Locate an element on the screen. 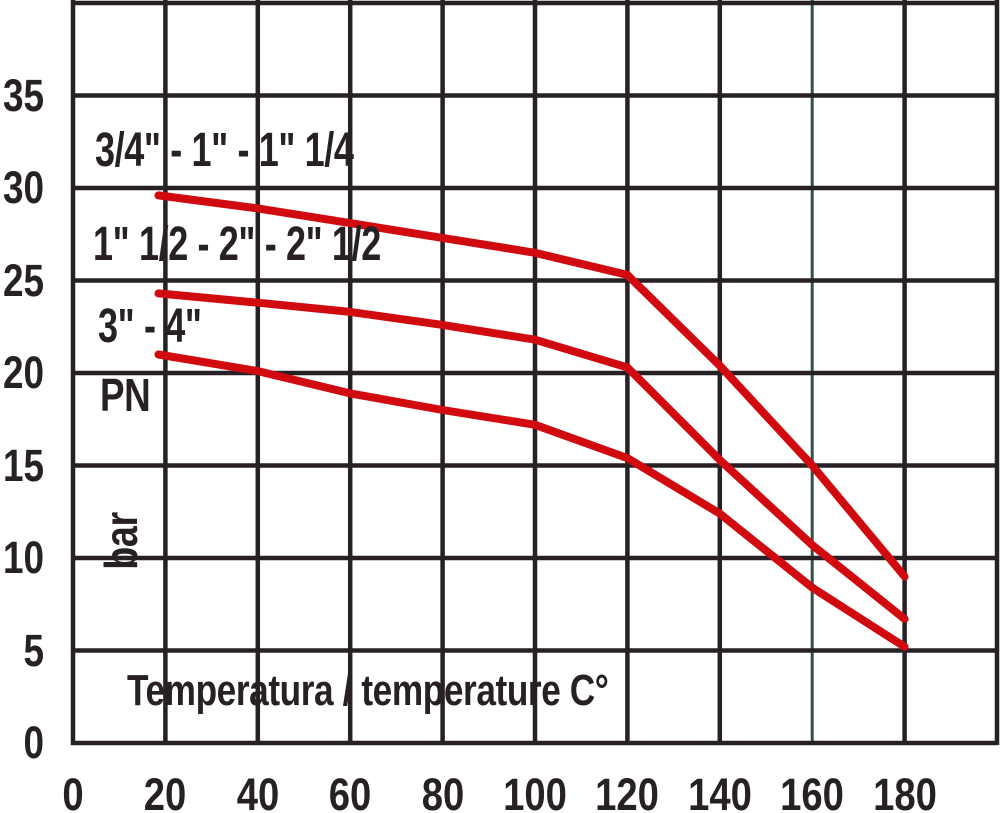 Image resolution: width=1000 pixels, height=813 pixels. y-tick-35: 35 is located at coordinates (23, 95).